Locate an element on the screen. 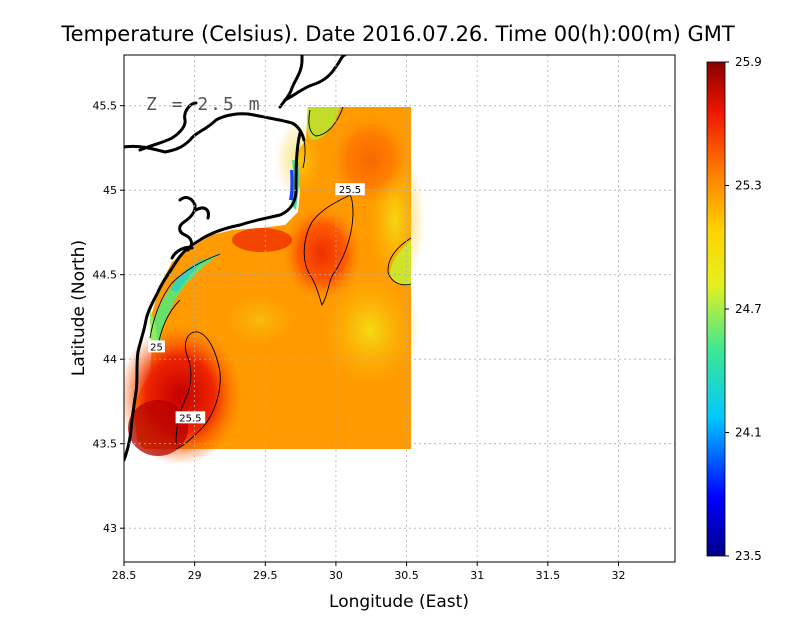  y-axis: 43 43.5 44 44.5 45 45.5 is located at coordinates (108, 317).